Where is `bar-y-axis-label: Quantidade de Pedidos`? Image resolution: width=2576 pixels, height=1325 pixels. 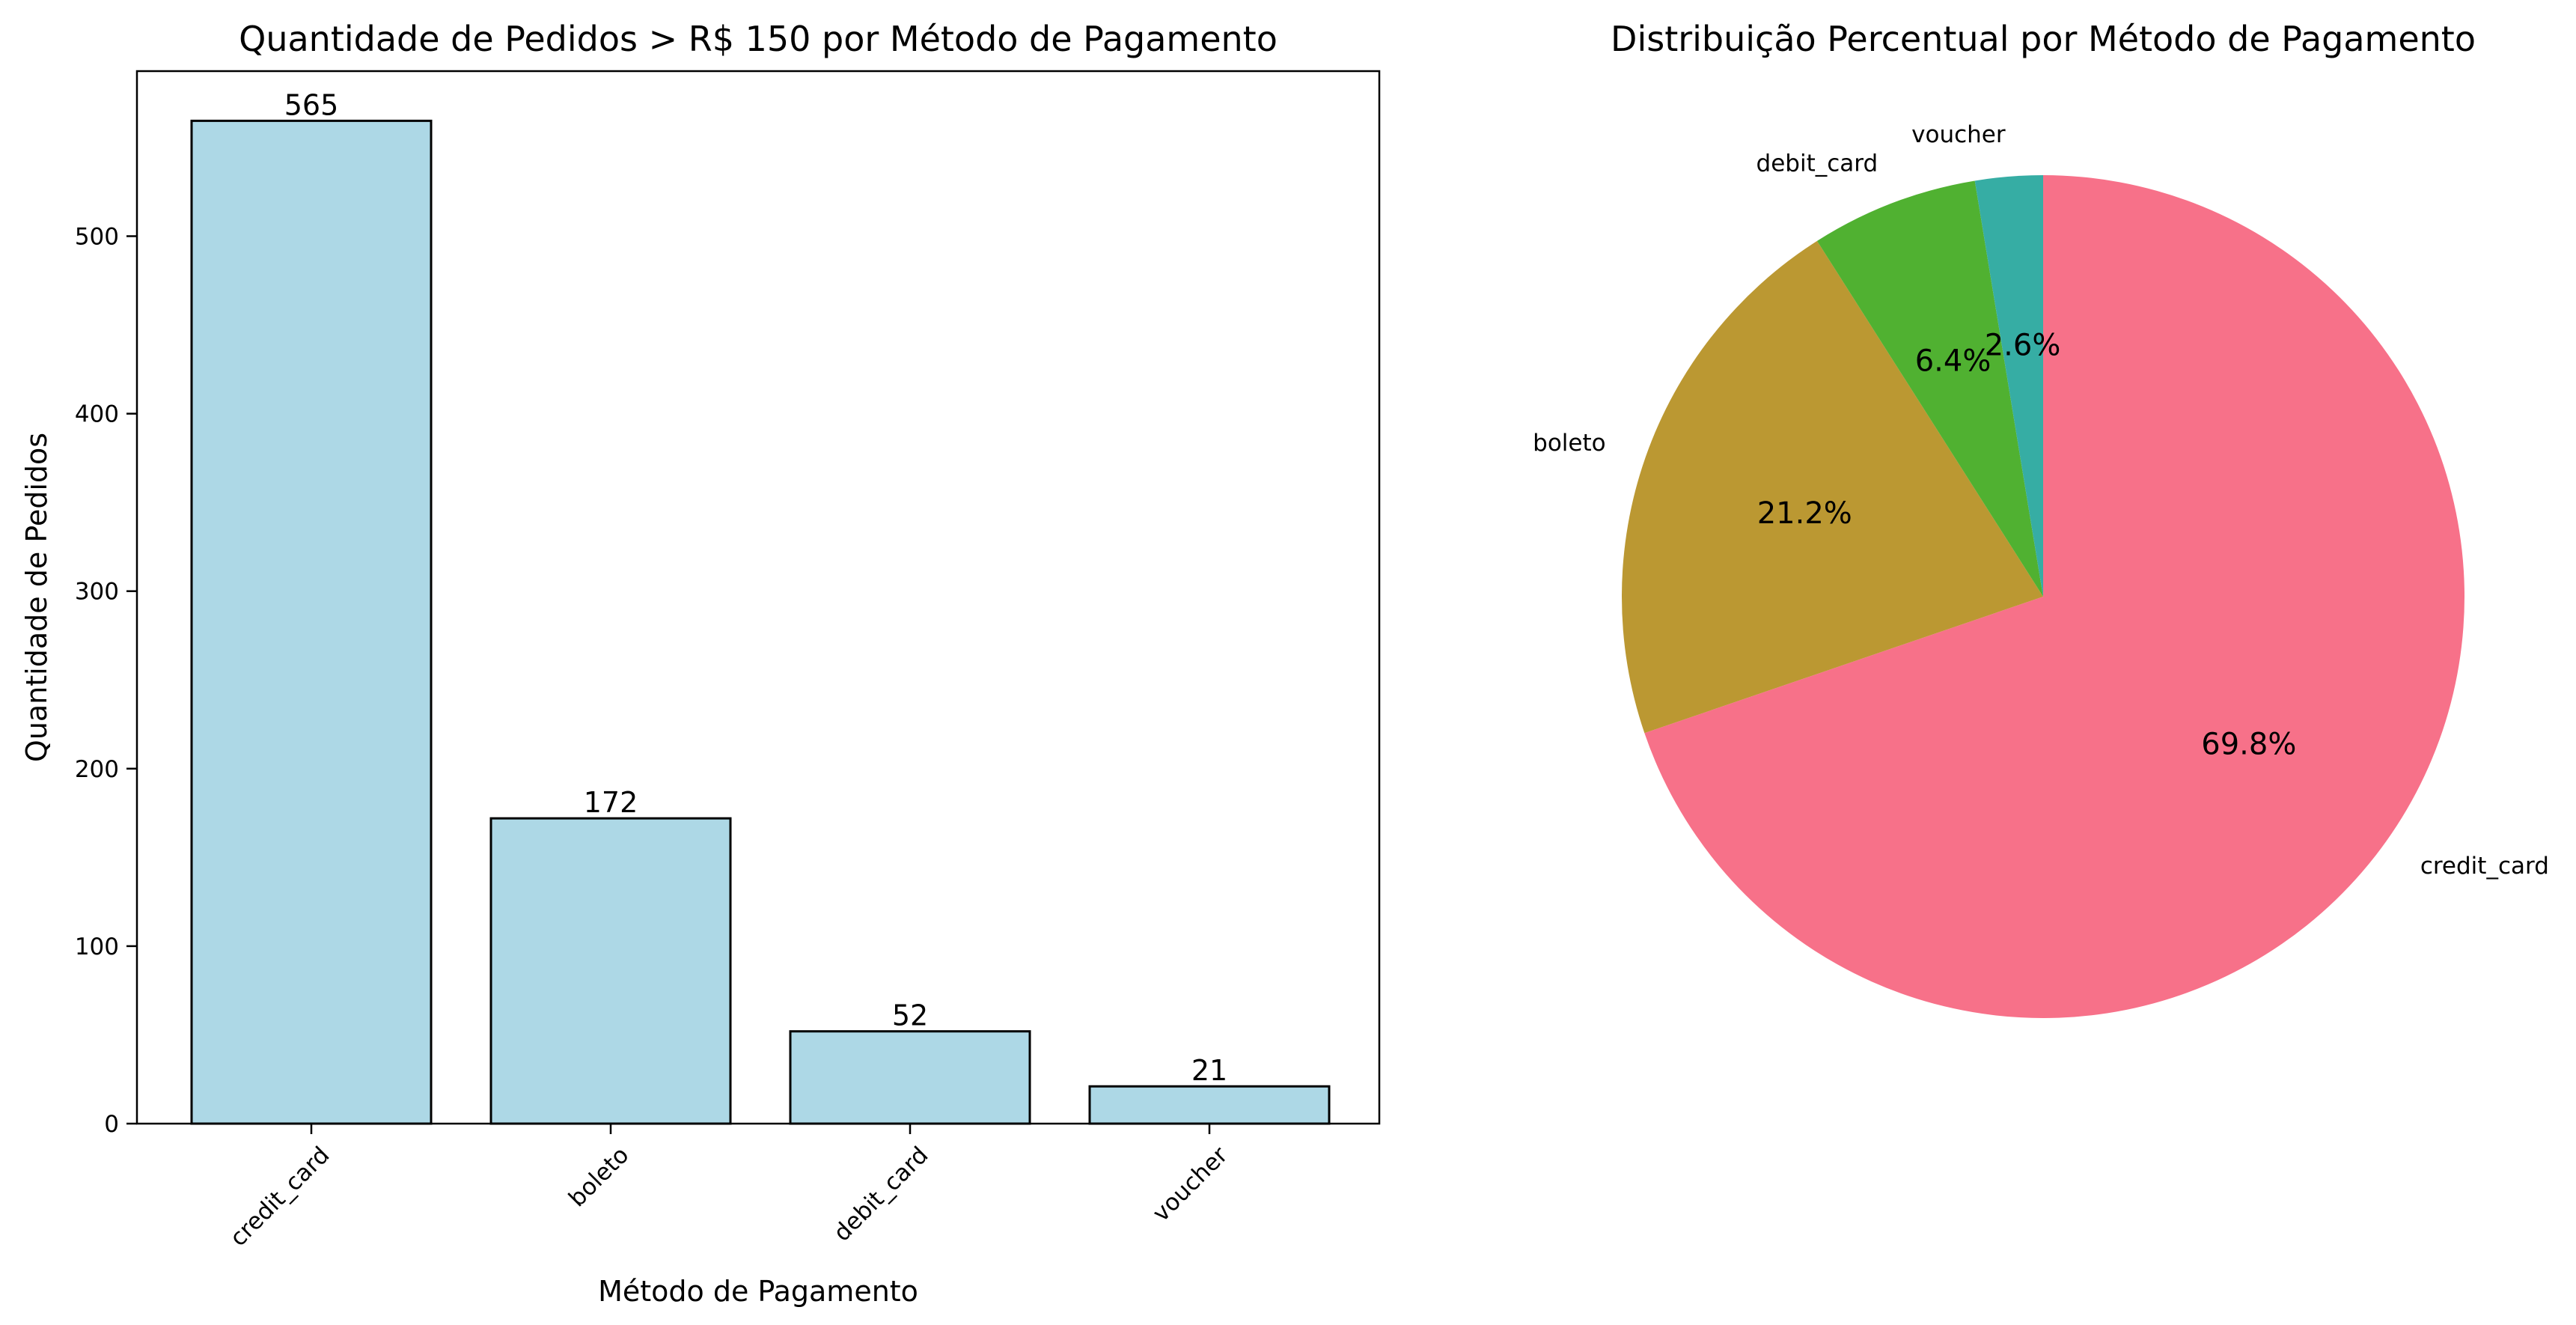 bar-y-axis-label: Quantidade de Pedidos is located at coordinates (36, 597).